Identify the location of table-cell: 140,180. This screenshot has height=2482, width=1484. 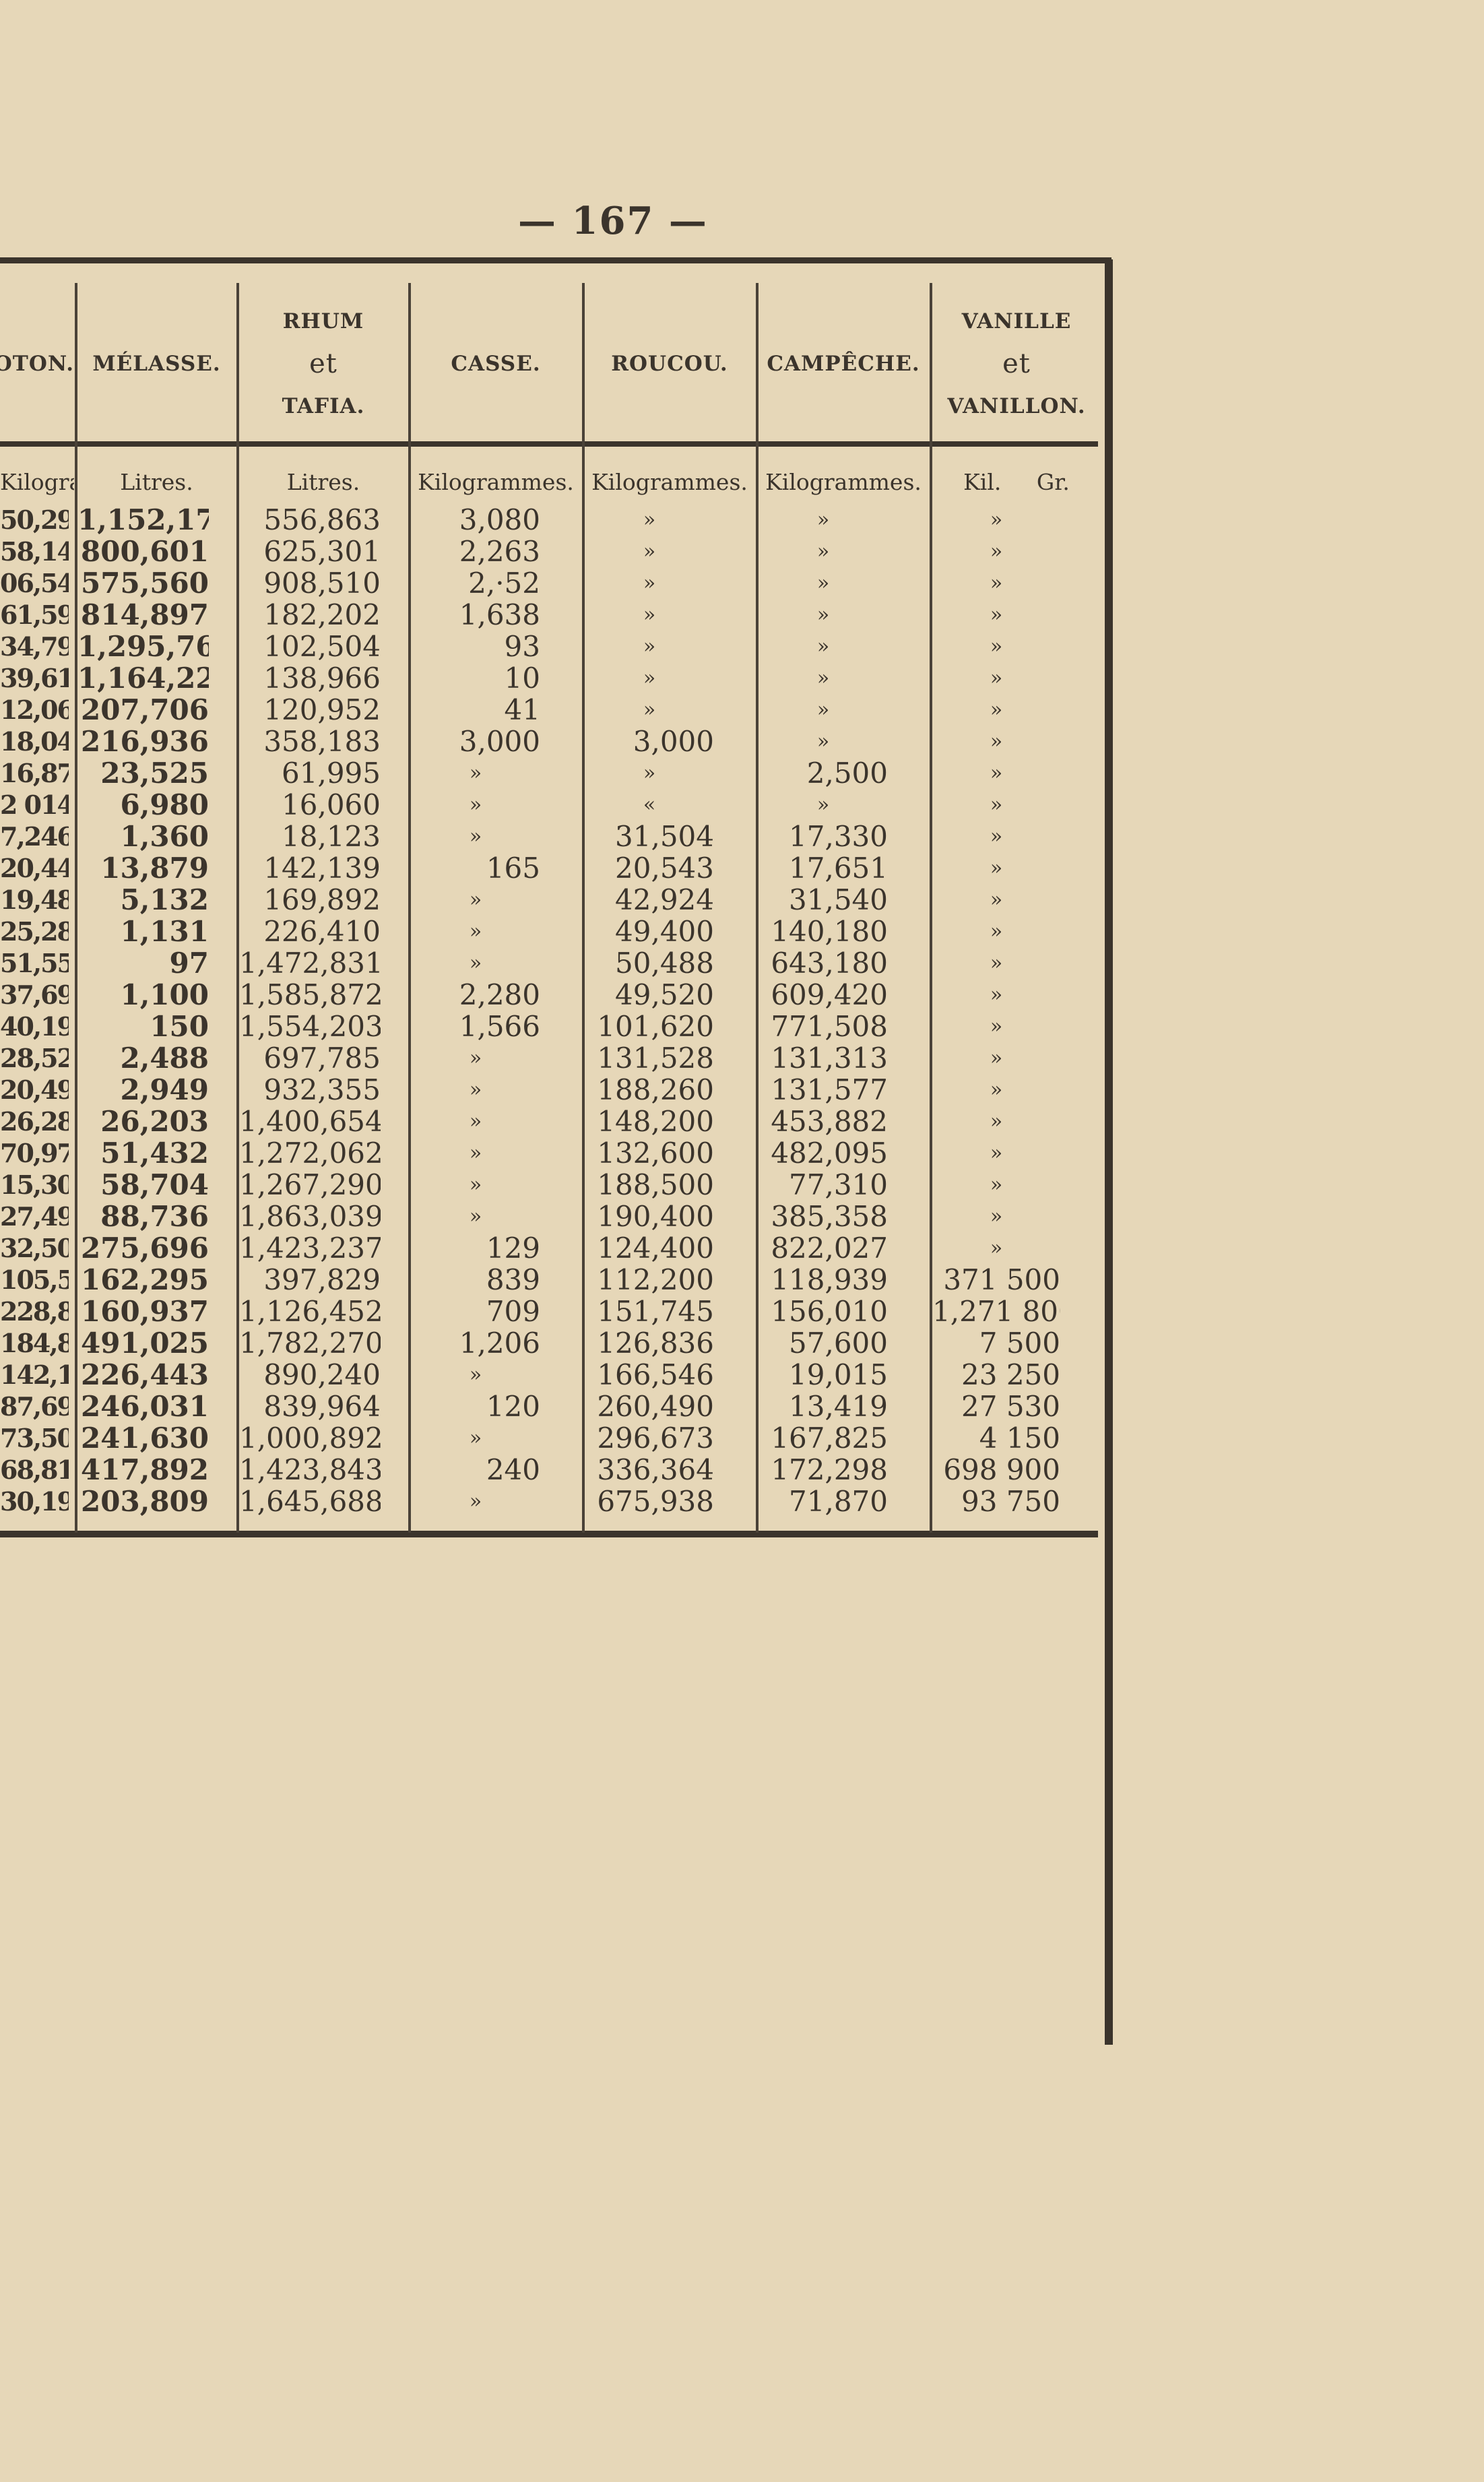
(829, 931).